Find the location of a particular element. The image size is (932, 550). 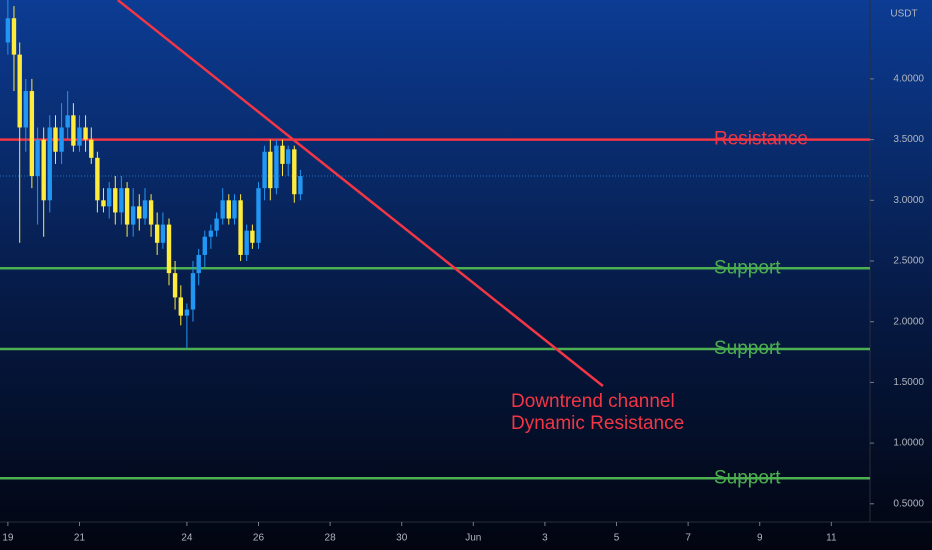

x-tick-label: 24 is located at coordinates (187, 538).